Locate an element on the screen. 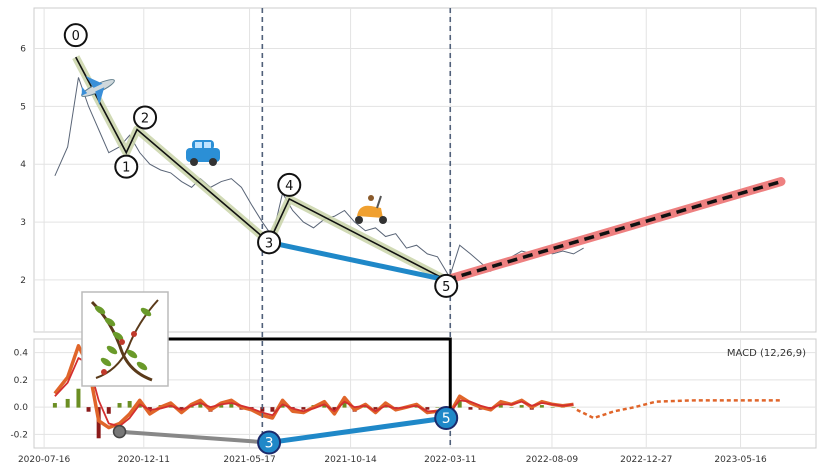  x-tick-label: 2020-12-11 is located at coordinates (144, 460).